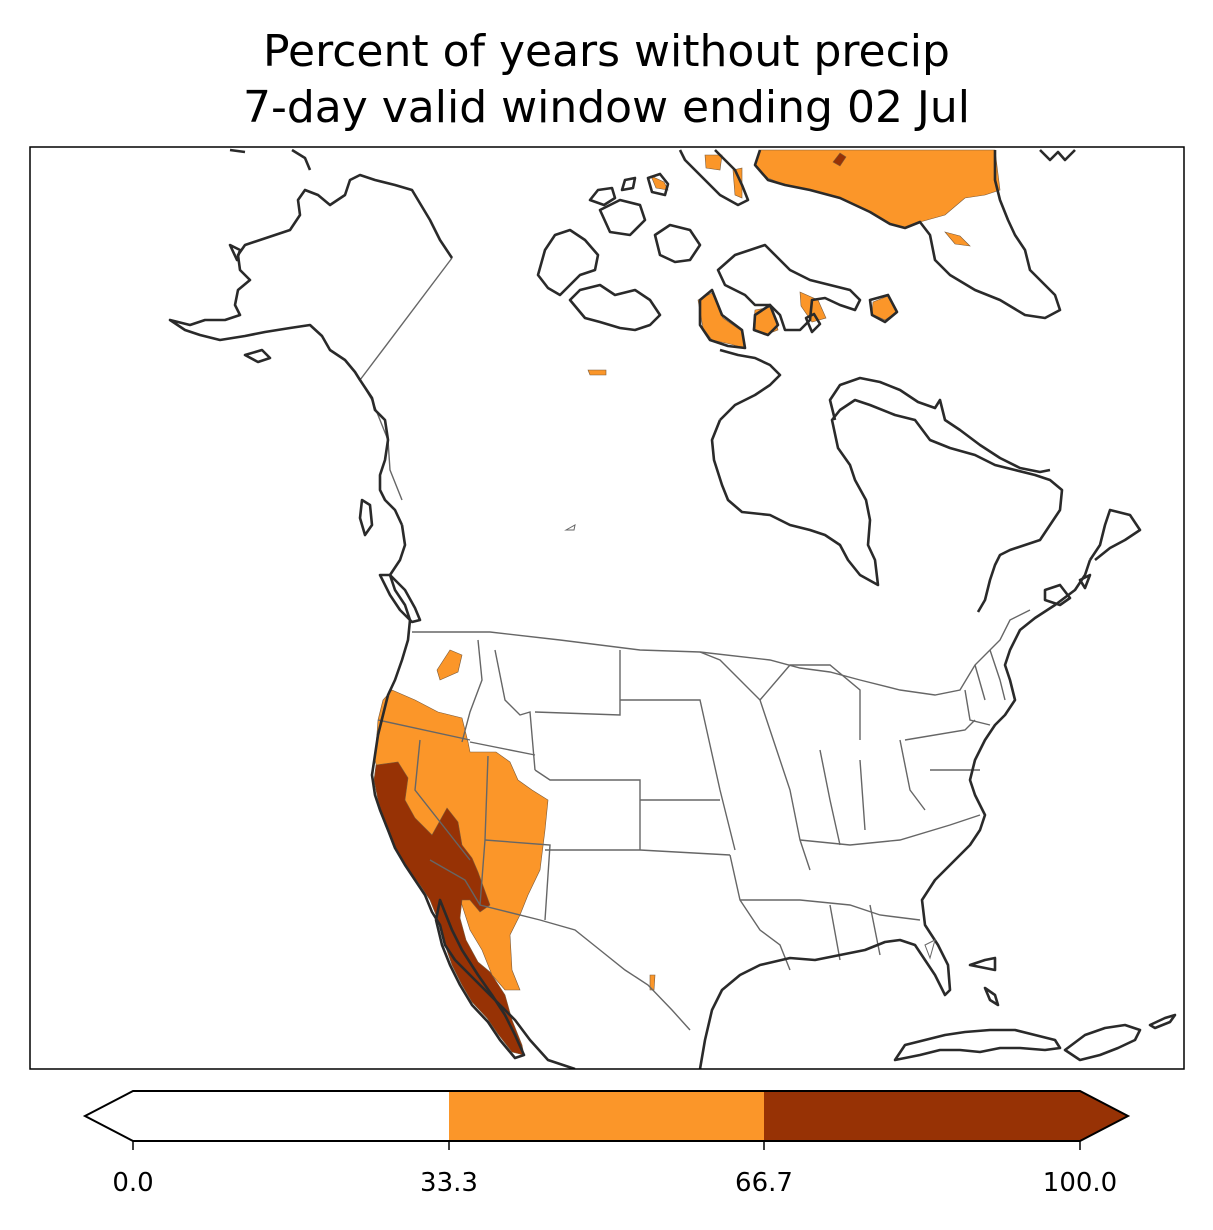 The height and width of the screenshot is (1230, 1213). Describe the element at coordinates (442, 800) in the screenshot. I see `ca-nv-border` at that location.